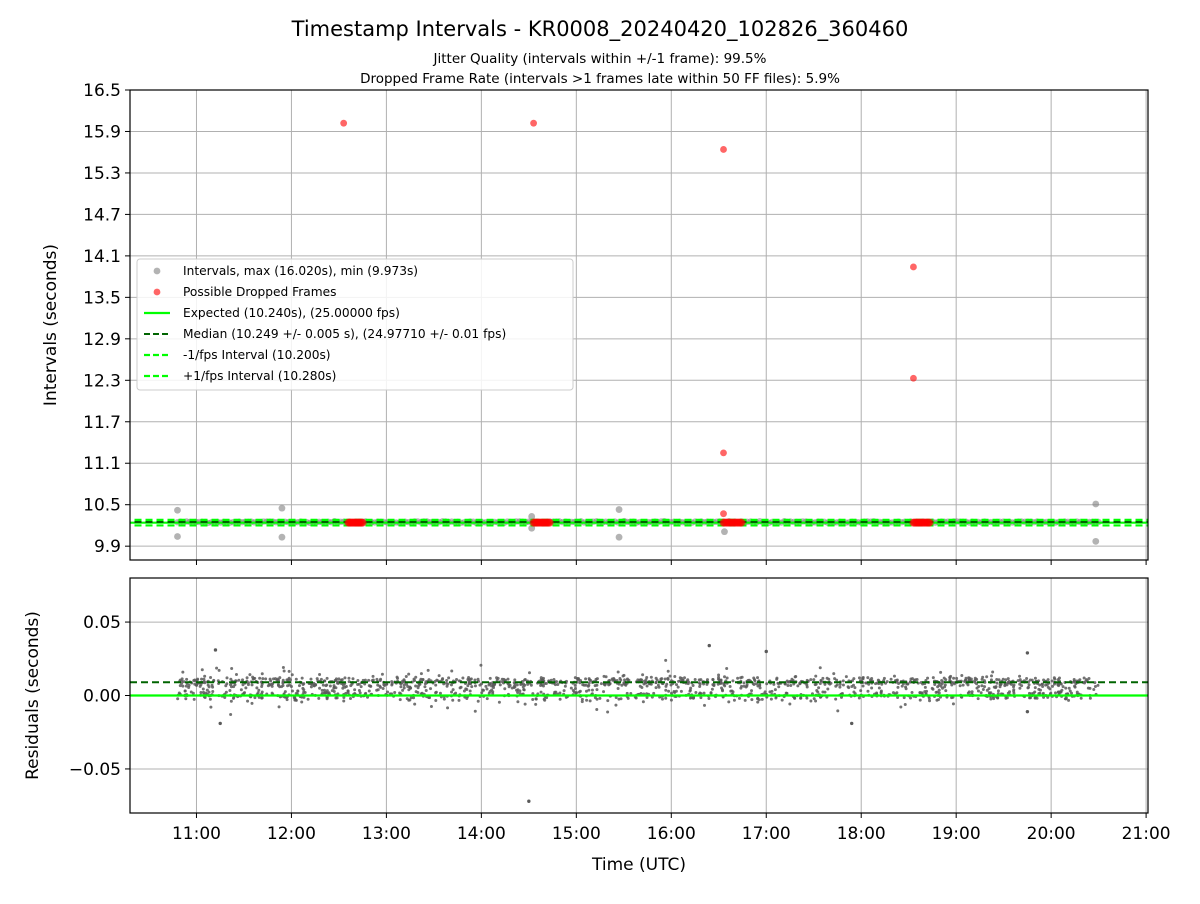  What do you see at coordinates (291, 313) in the screenshot?
I see `legend-label: Expected (10.240s), (25.00000 fps)` at bounding box center [291, 313].